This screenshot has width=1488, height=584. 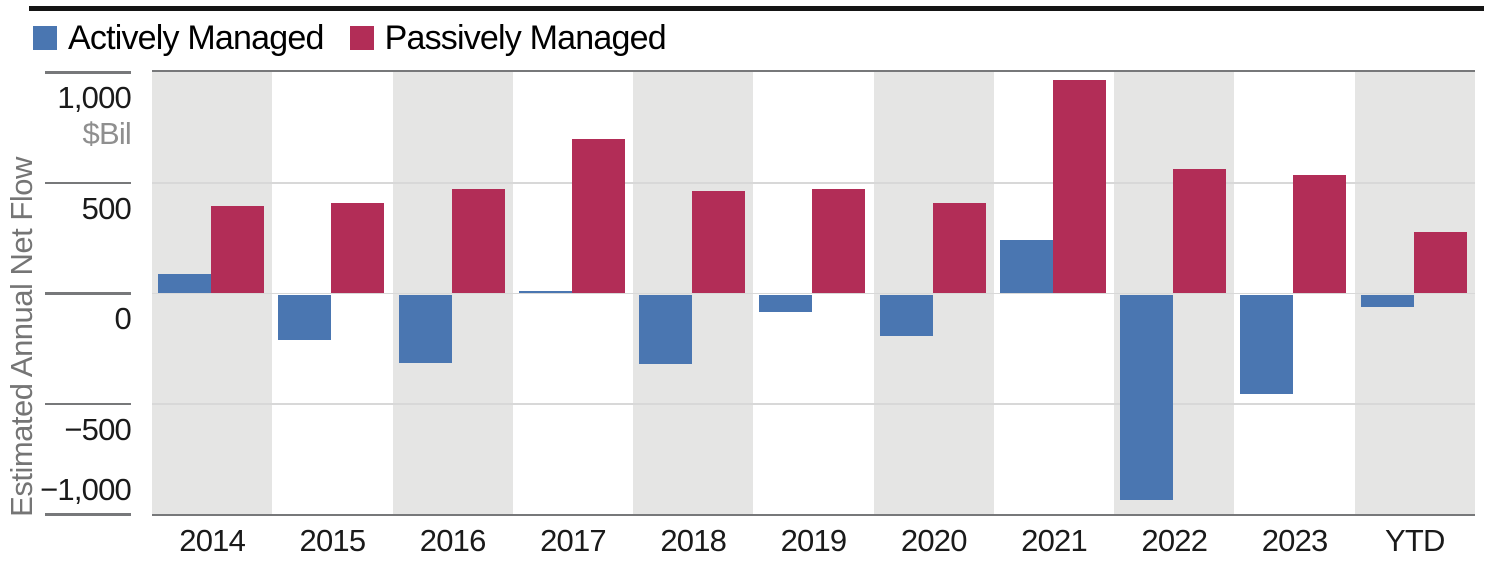 I want to click on bar-passively-managed-2014, so click(x=237, y=249).